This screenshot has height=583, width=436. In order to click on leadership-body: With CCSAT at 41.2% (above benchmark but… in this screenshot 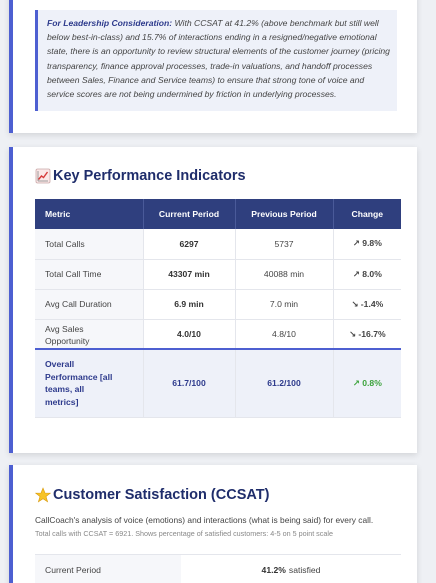, I will do `click(218, 59)`.